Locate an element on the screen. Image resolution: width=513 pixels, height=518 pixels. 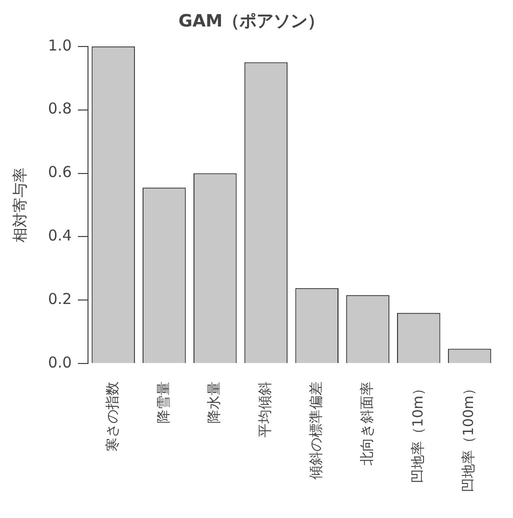
y-tick-label: 0.8 is located at coordinates (60, 109).